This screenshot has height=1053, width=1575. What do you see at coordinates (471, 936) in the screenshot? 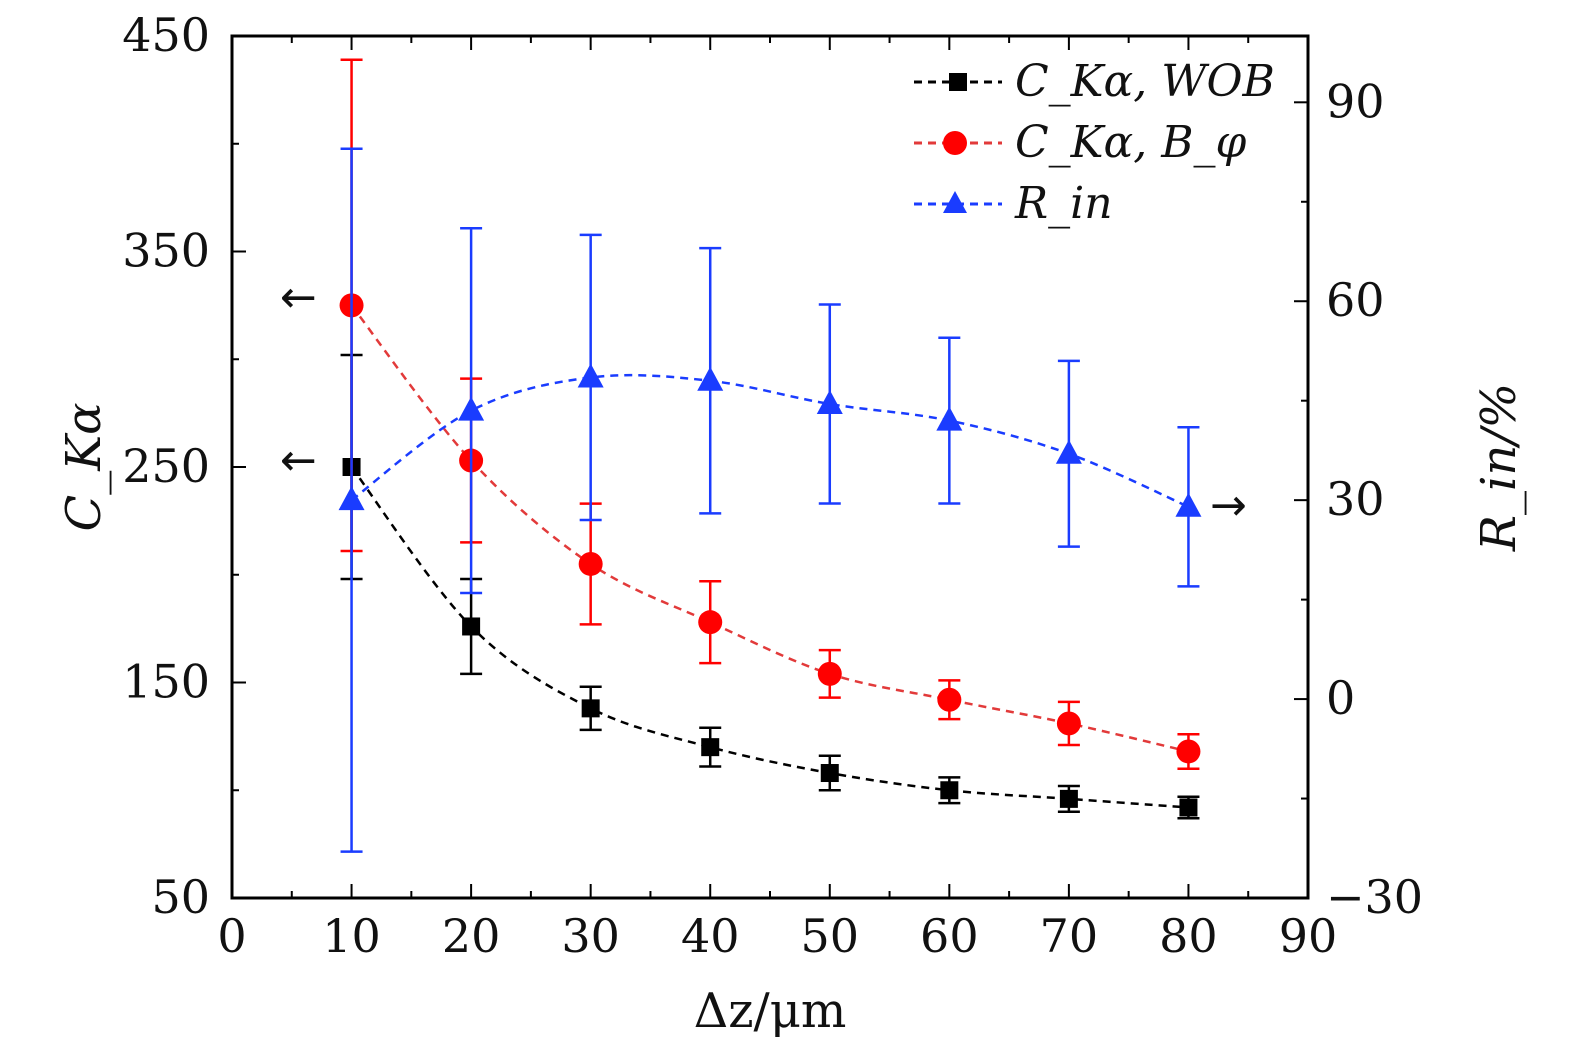
I see `x-tick-label: 20` at bounding box center [471, 936].